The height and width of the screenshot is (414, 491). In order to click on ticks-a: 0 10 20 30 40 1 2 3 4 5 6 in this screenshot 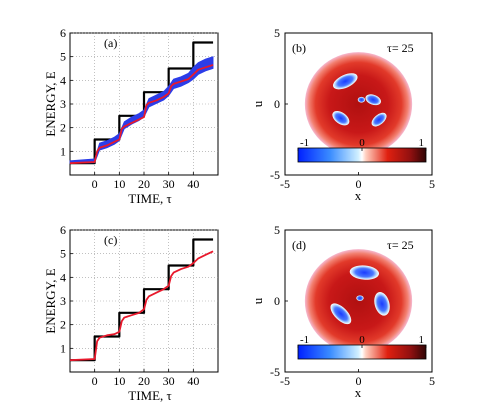, I will do `click(129, 108)`.